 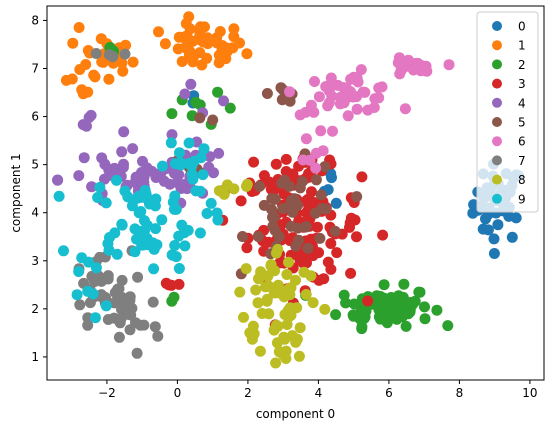 I want to click on legend-label-4: 4, so click(x=522, y=103).